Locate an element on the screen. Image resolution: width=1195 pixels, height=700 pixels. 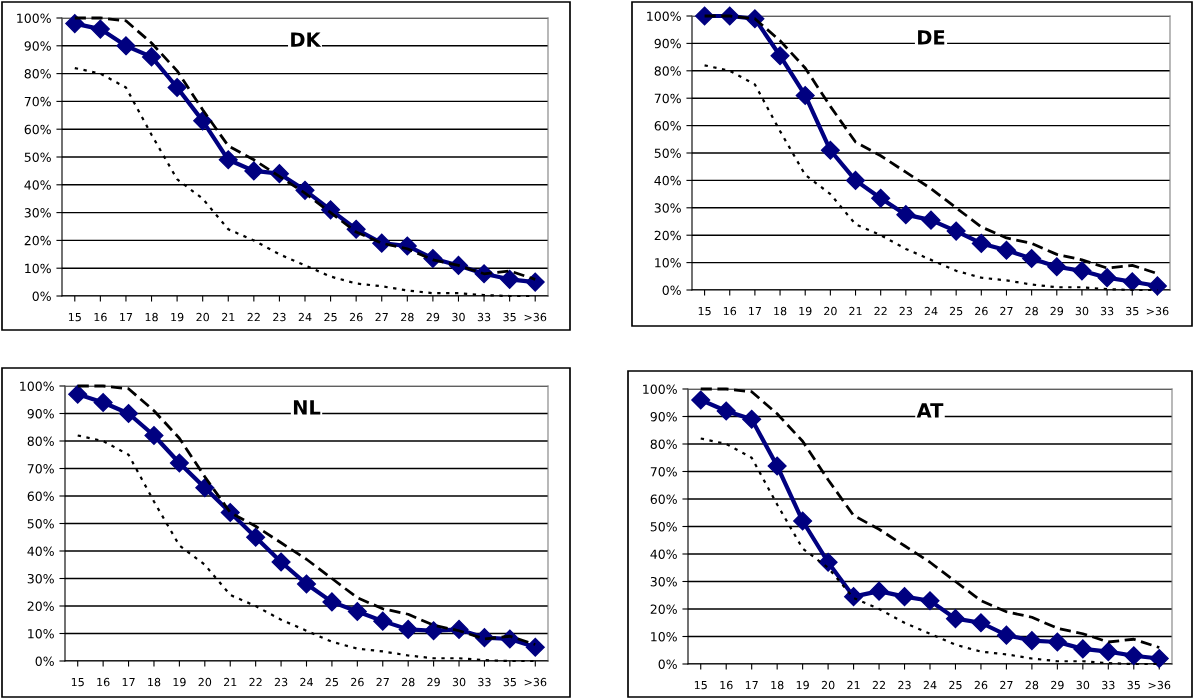
text: DE is located at coordinates (931, 37).